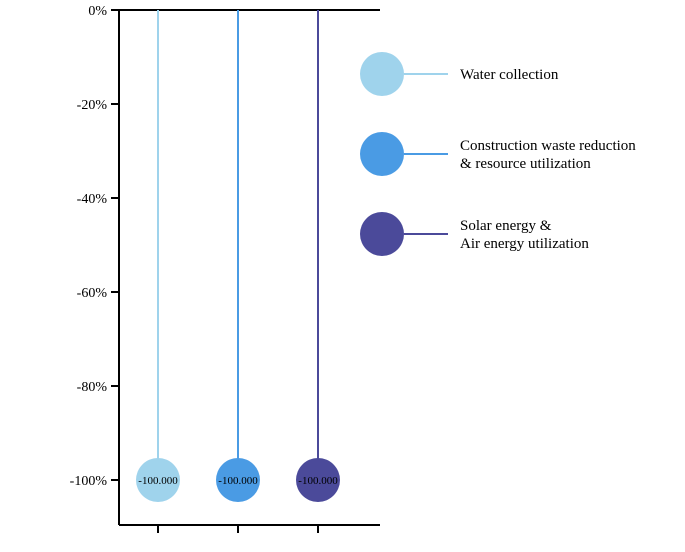 Image resolution: width=685 pixels, height=552 pixels. Describe the element at coordinates (92, 387) in the screenshot. I see `y-tick-label: -80%` at that location.